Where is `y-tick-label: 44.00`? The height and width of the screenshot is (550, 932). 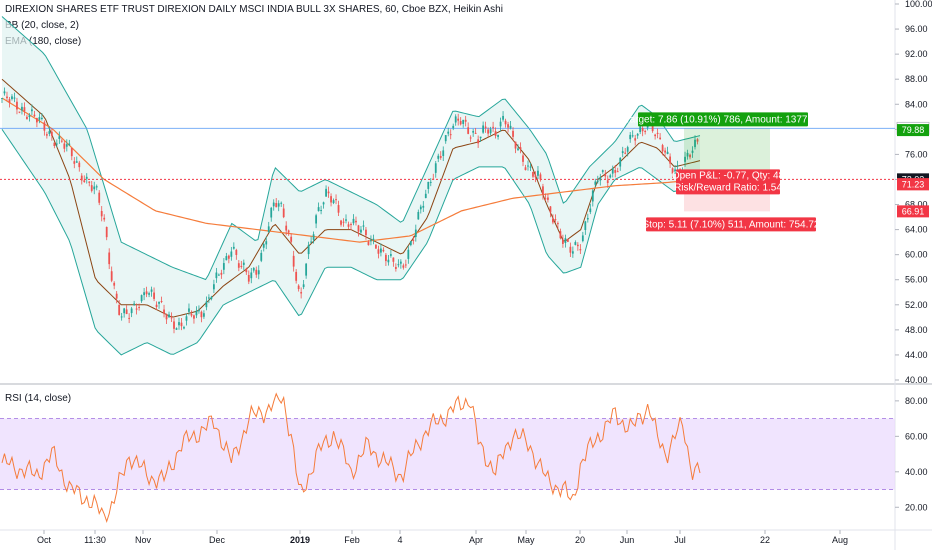 y-tick-label: 44.00 is located at coordinates (916, 355).